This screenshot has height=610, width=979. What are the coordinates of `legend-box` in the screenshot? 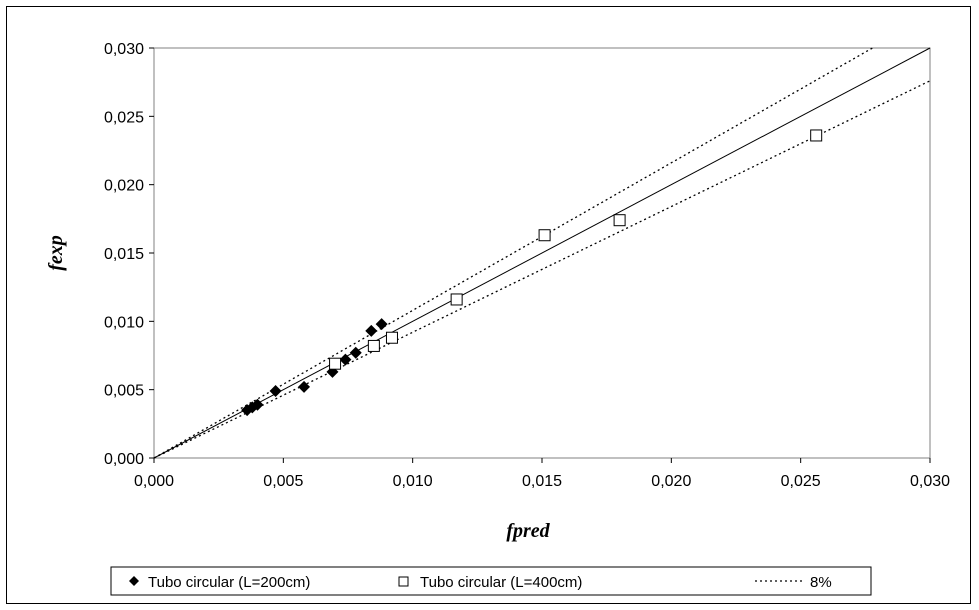 It's located at (491, 581).